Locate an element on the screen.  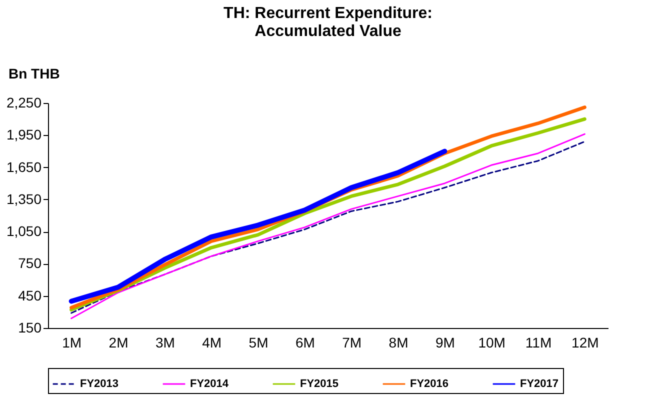
y-axis-title: Bn THB is located at coordinates (34, 74).